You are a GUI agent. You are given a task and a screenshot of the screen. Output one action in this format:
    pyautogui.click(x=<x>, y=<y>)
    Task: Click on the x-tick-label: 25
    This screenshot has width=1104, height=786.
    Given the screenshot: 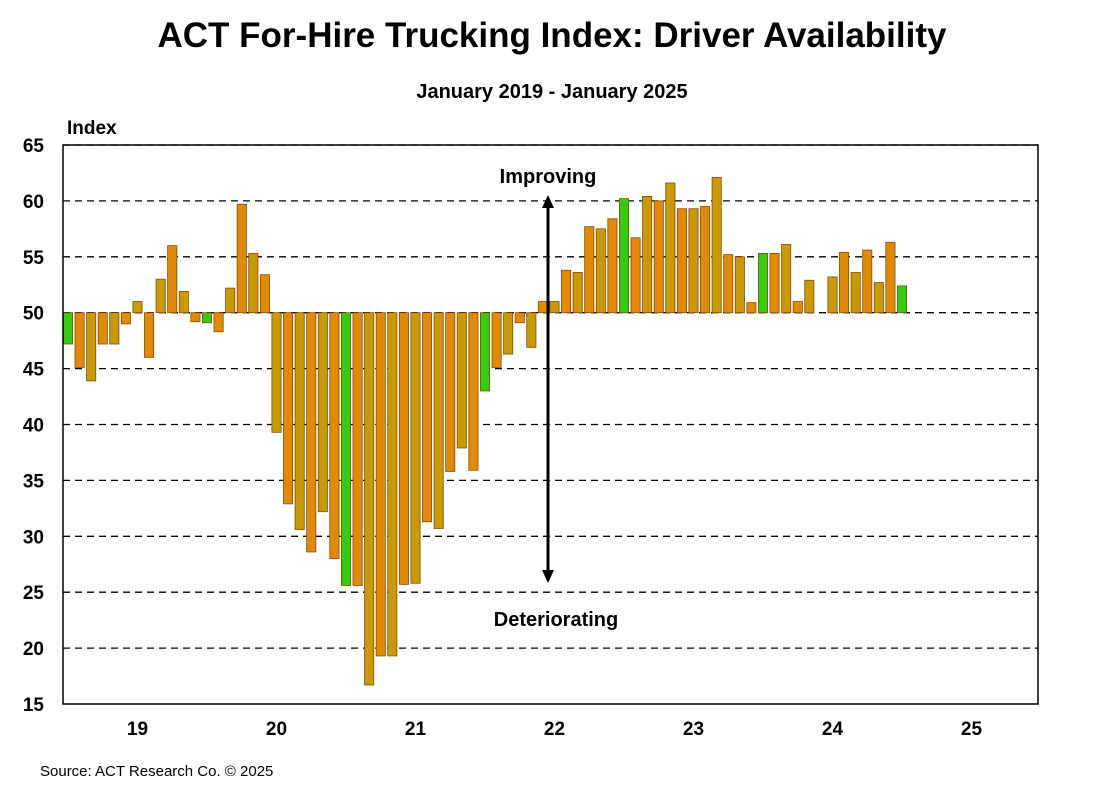 What is the action you would take?
    pyautogui.click(x=972, y=729)
    